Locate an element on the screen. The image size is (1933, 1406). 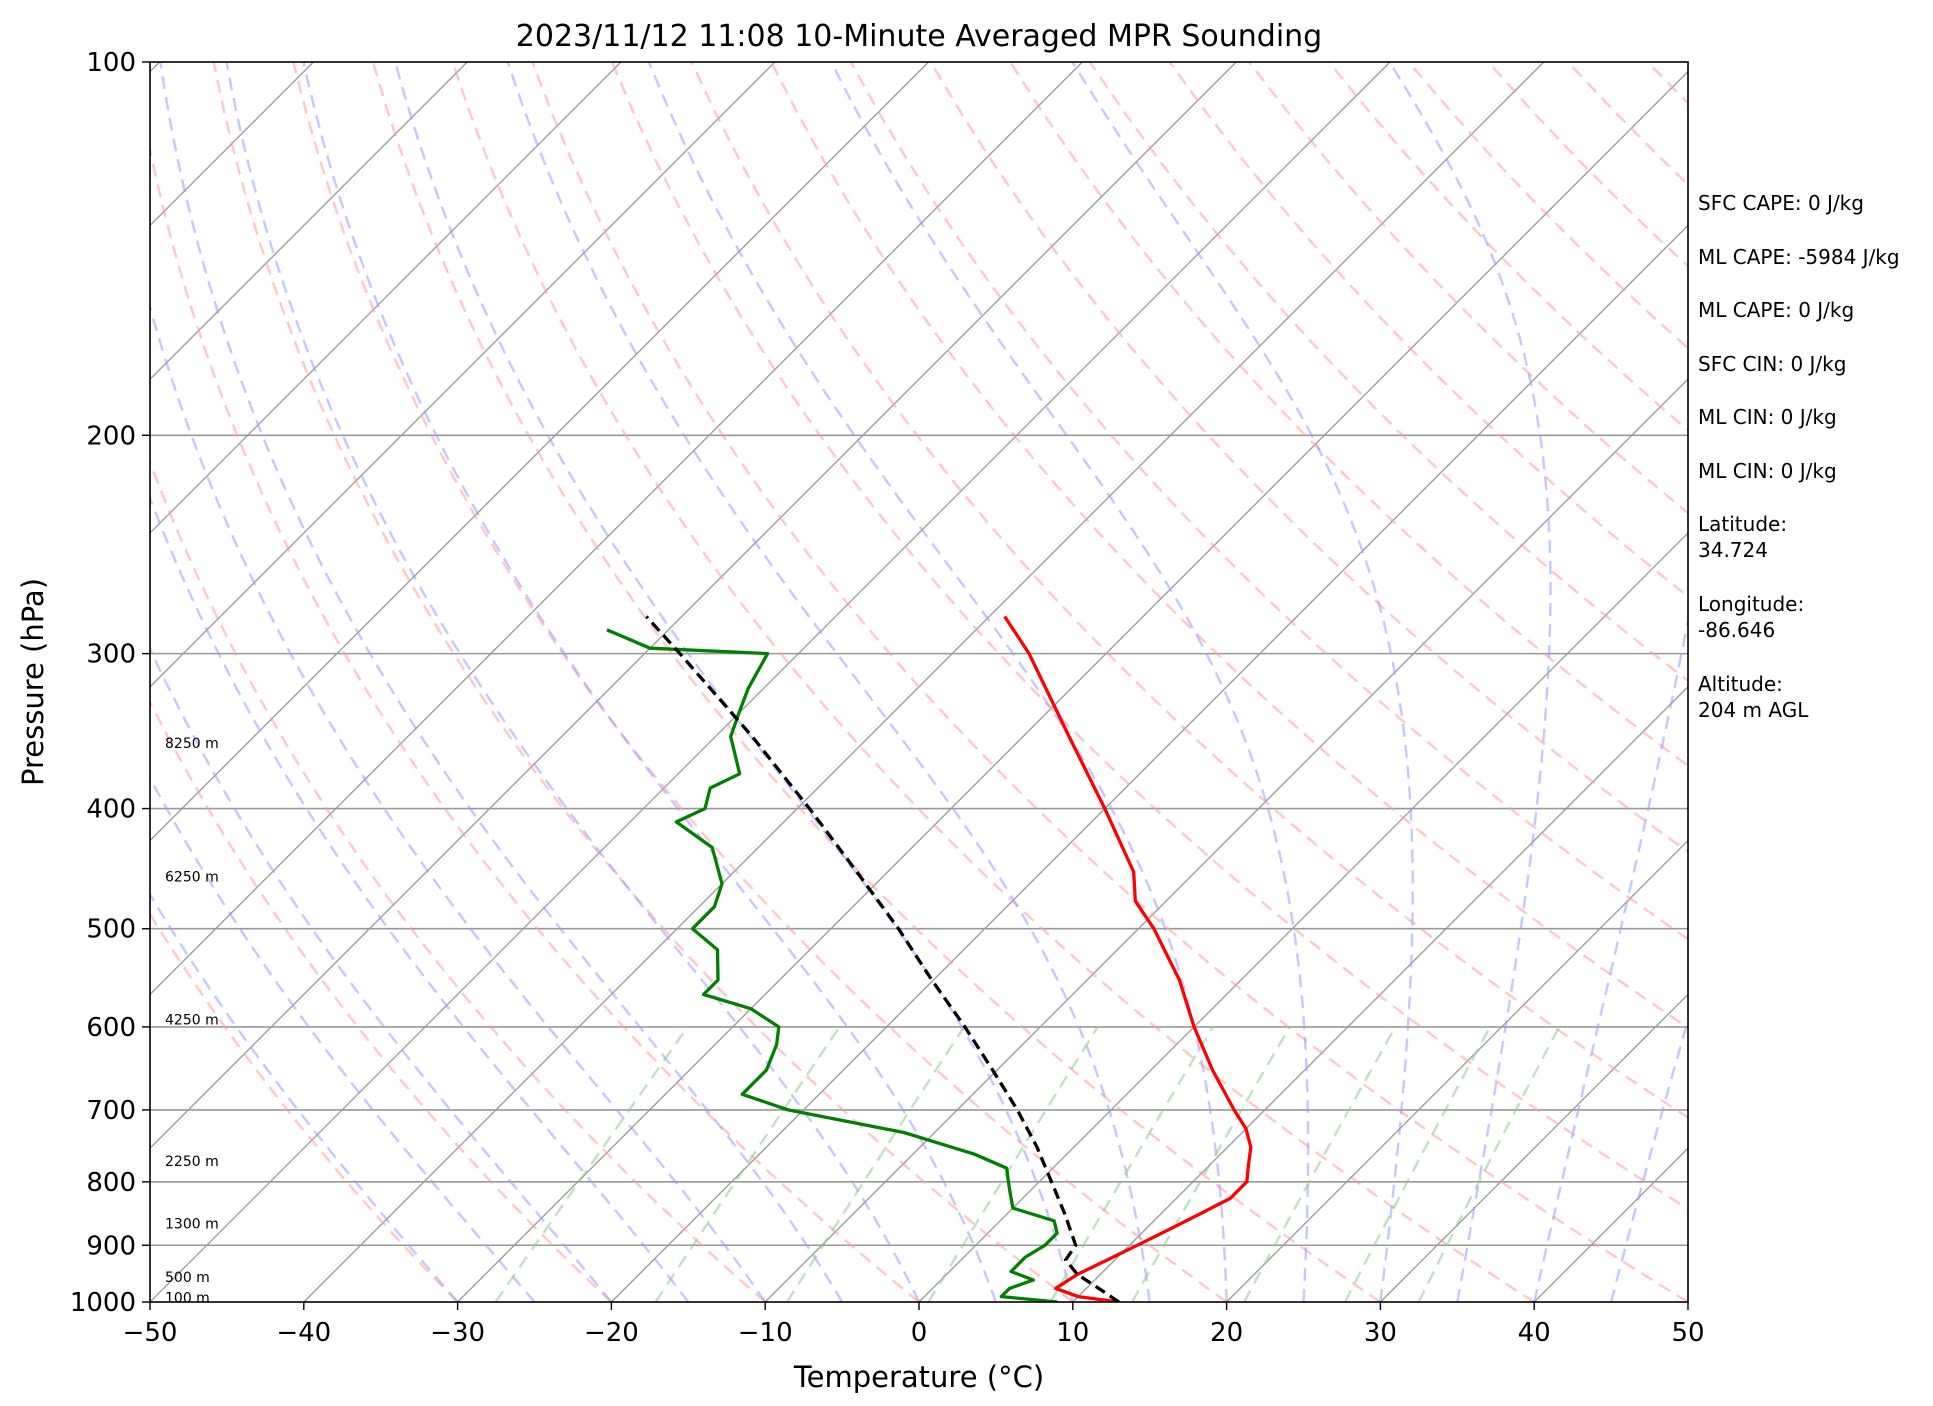
x-tick-label: 0 is located at coordinates (919, 1333).